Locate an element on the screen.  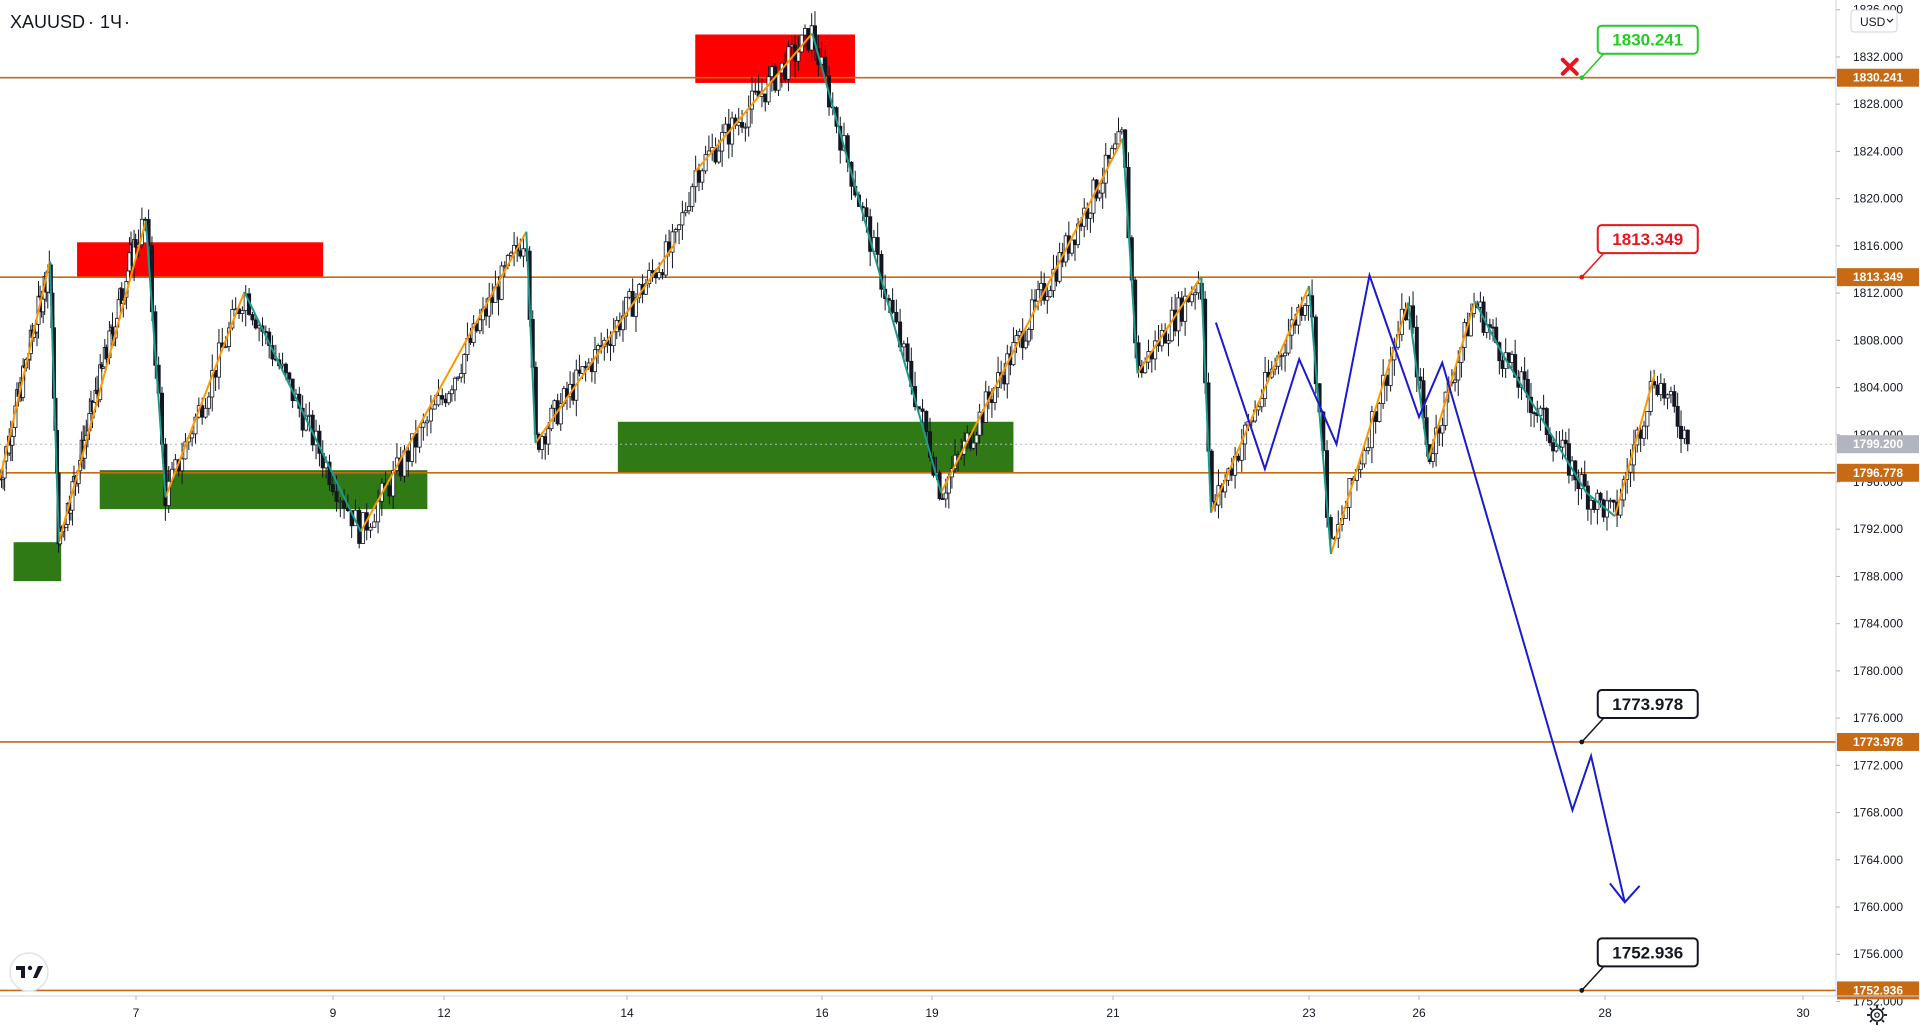
callouts-layer: 1830.241 1813.349 1773.978 1752.936 is located at coordinates (1629, 508).